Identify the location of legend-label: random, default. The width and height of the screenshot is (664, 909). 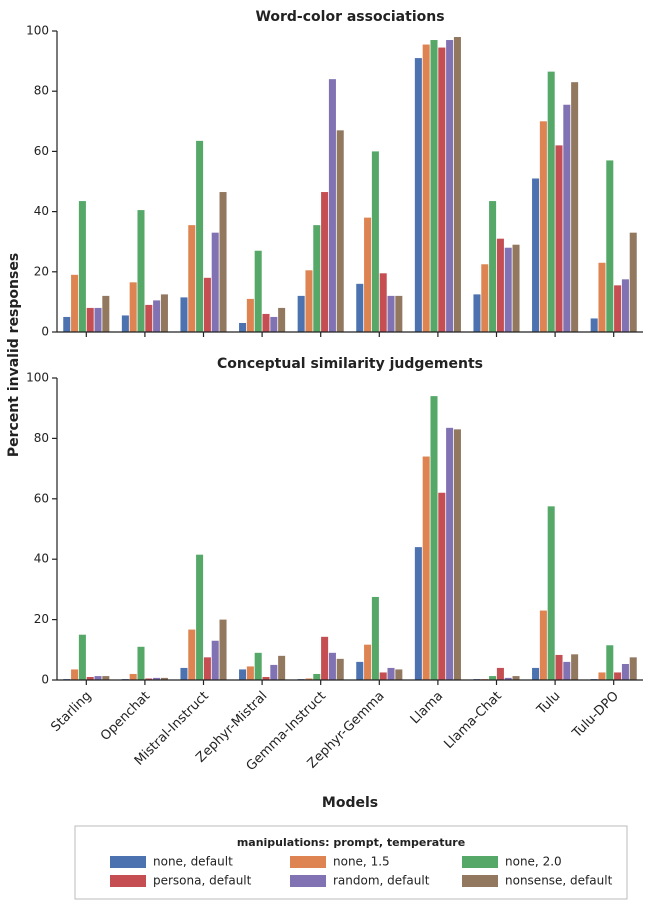
(381, 881).